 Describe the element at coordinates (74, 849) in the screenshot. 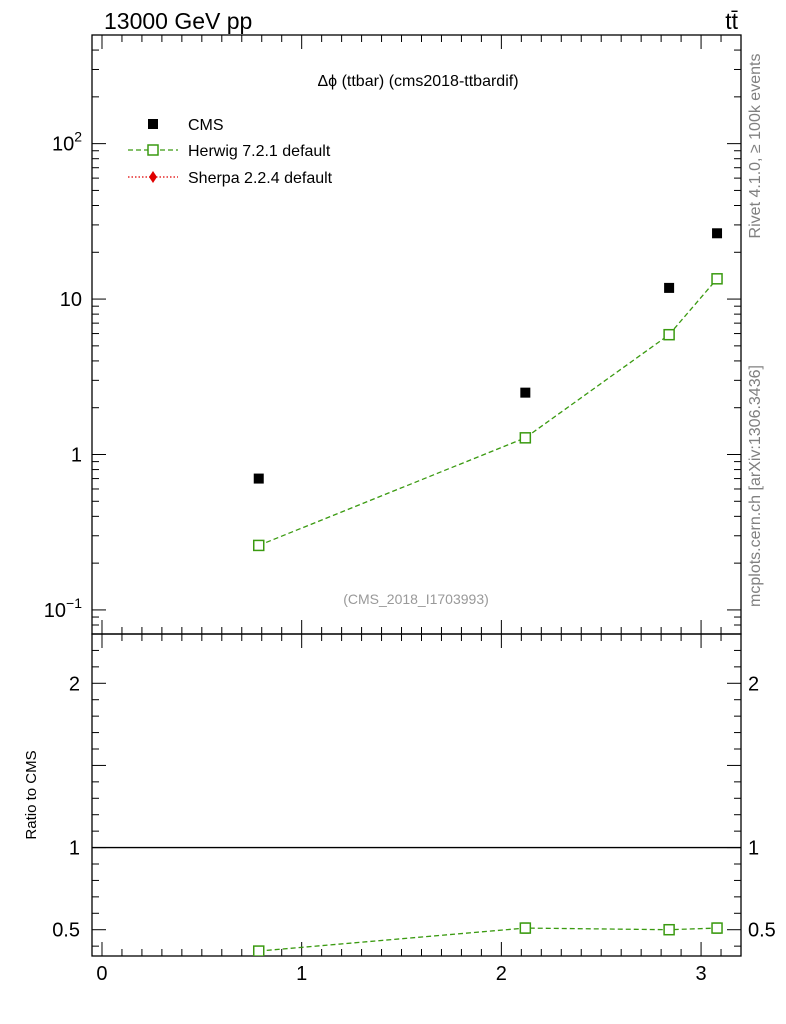

I see `ratio-y-tick-label-left: 1` at that location.